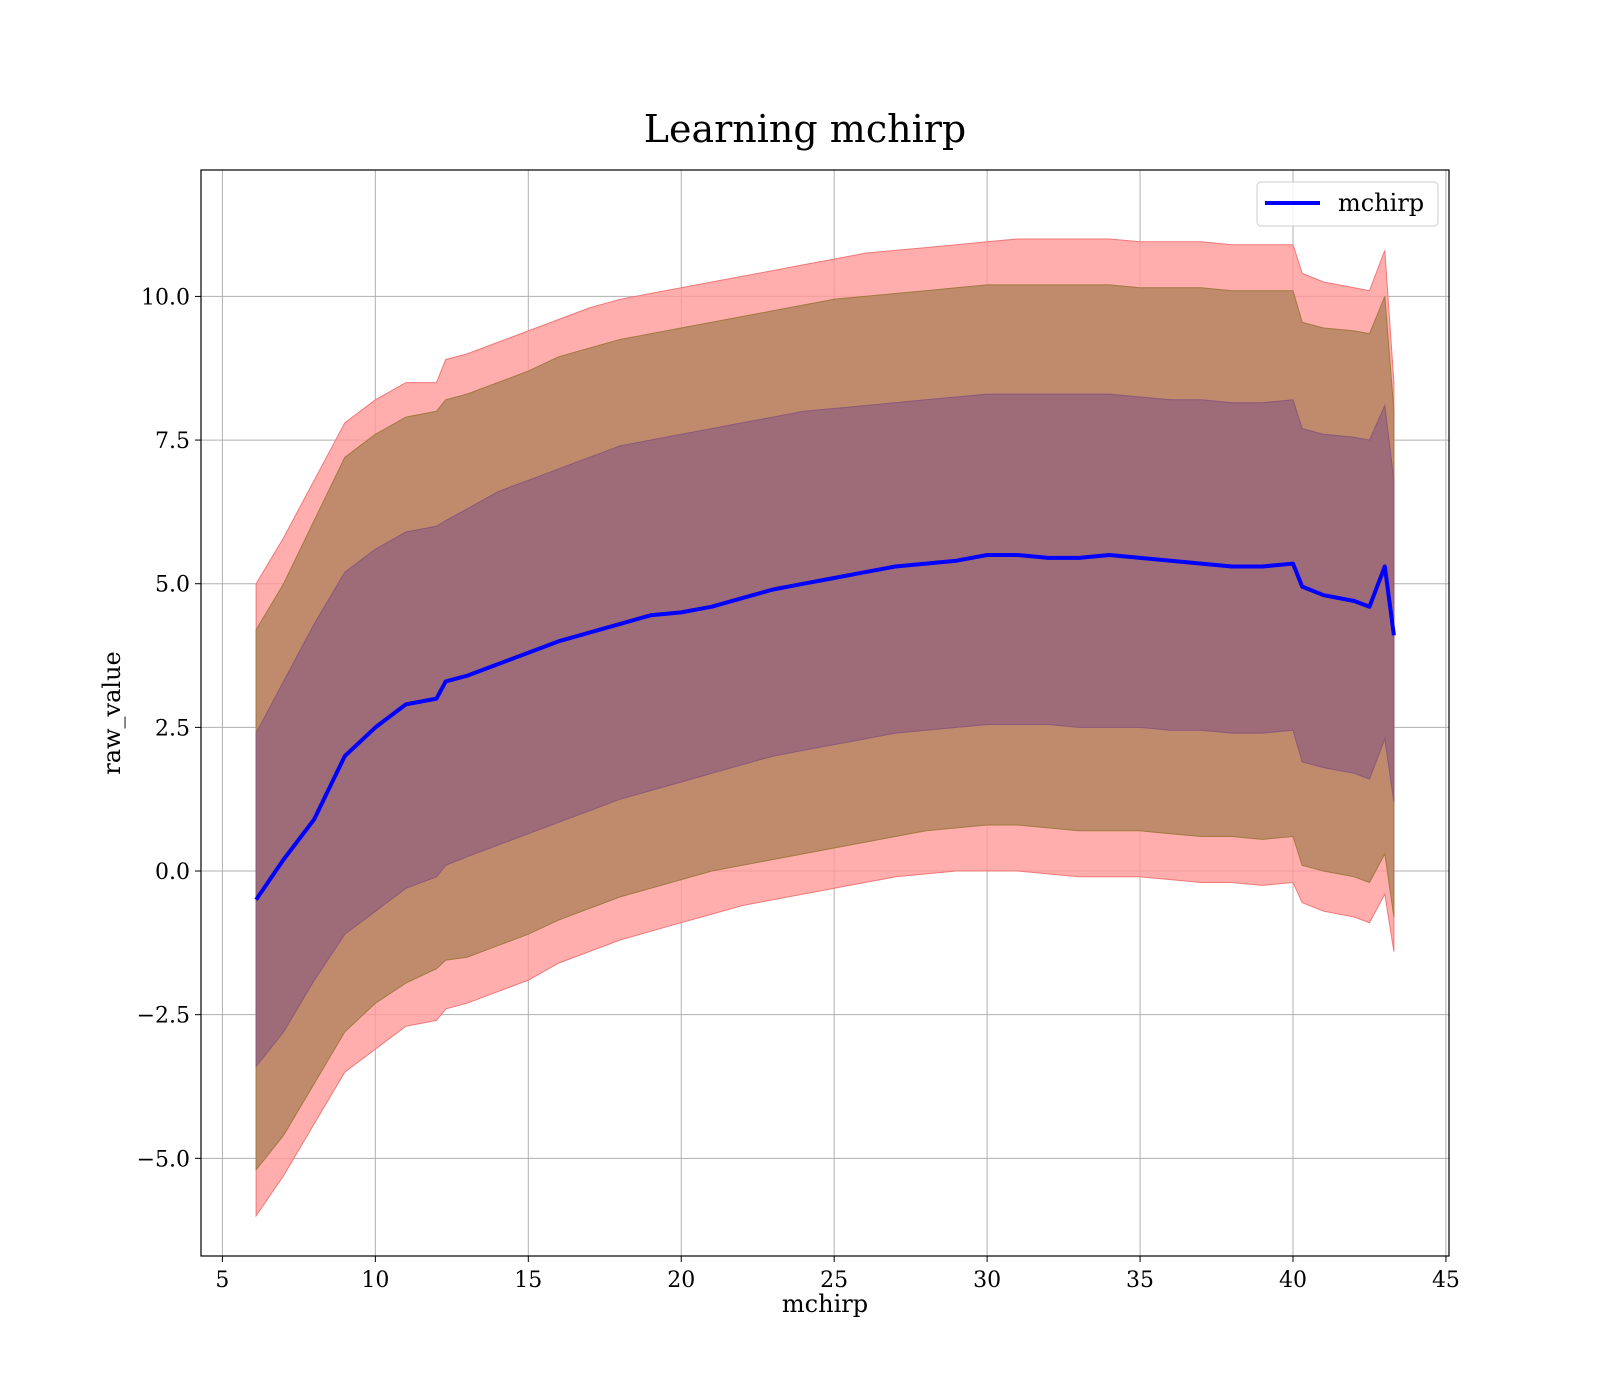  I want to click on legend: mchirp, so click(1347, 204).